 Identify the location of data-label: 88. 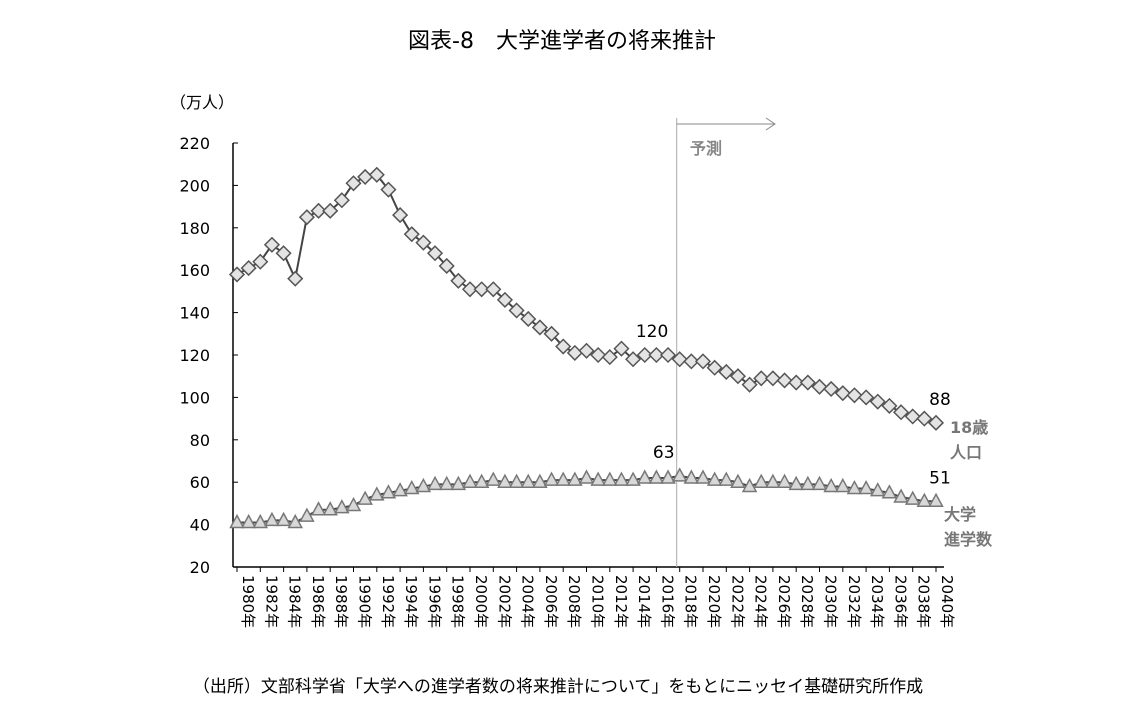
(940, 400).